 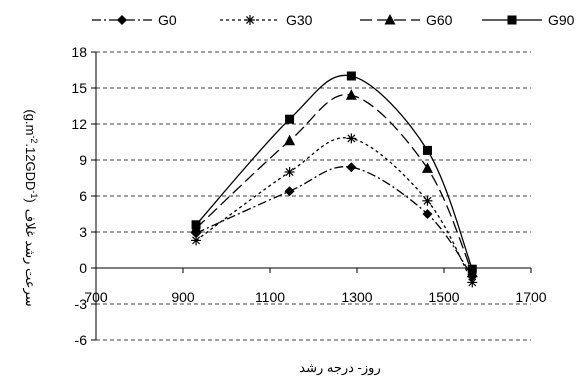 I want to click on legend-label-g60: G60, so click(x=439, y=20).